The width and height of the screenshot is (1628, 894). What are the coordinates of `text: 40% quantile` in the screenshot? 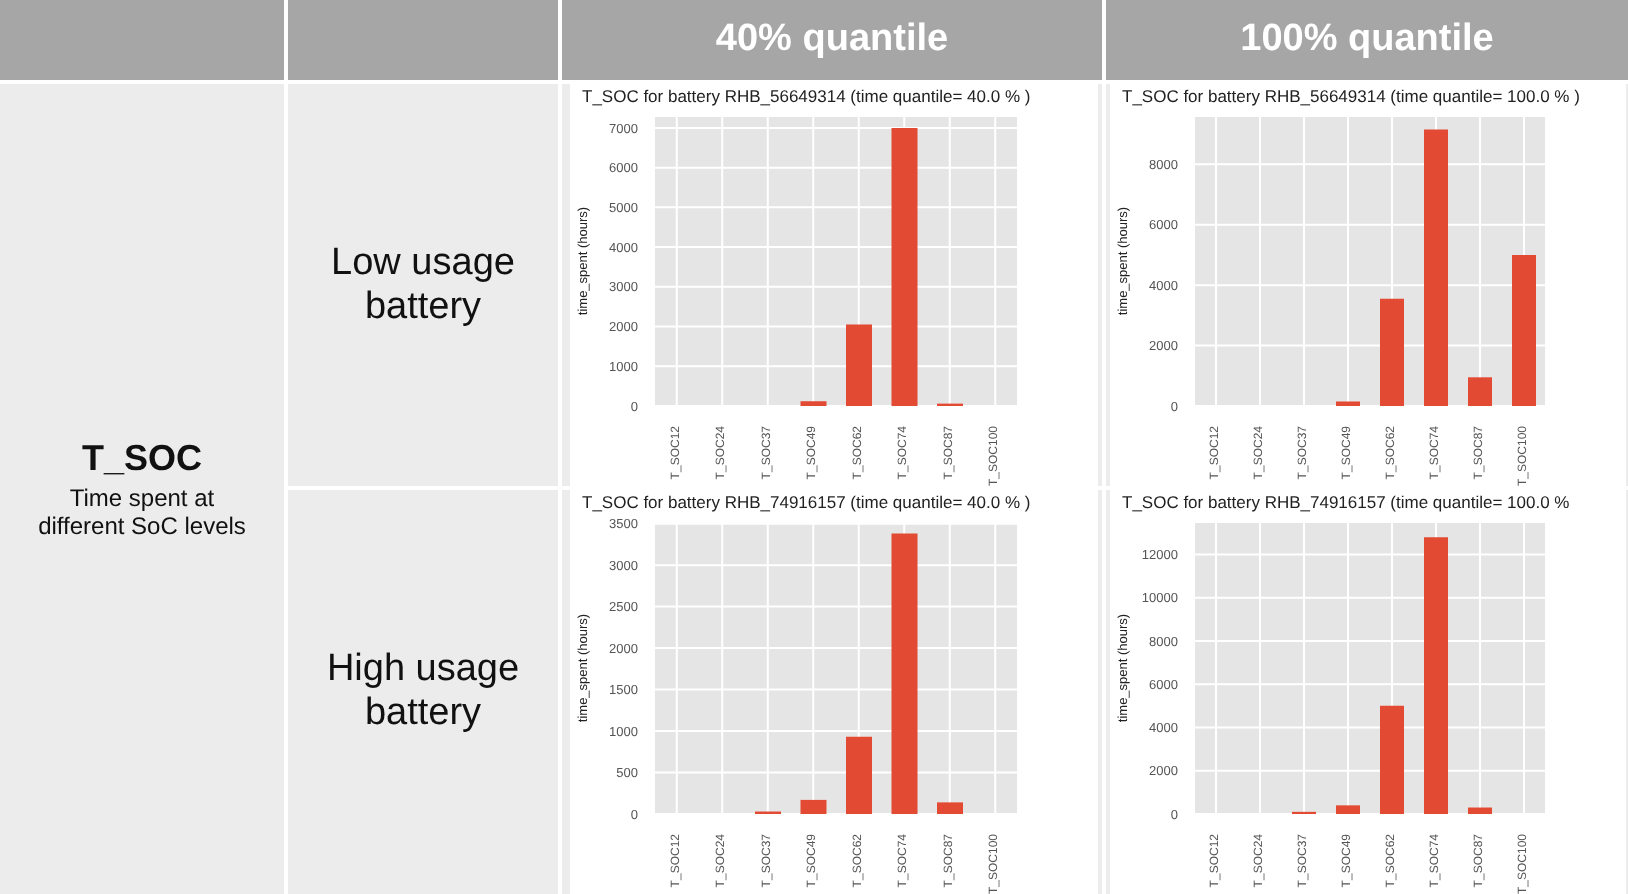 It's located at (832, 40).